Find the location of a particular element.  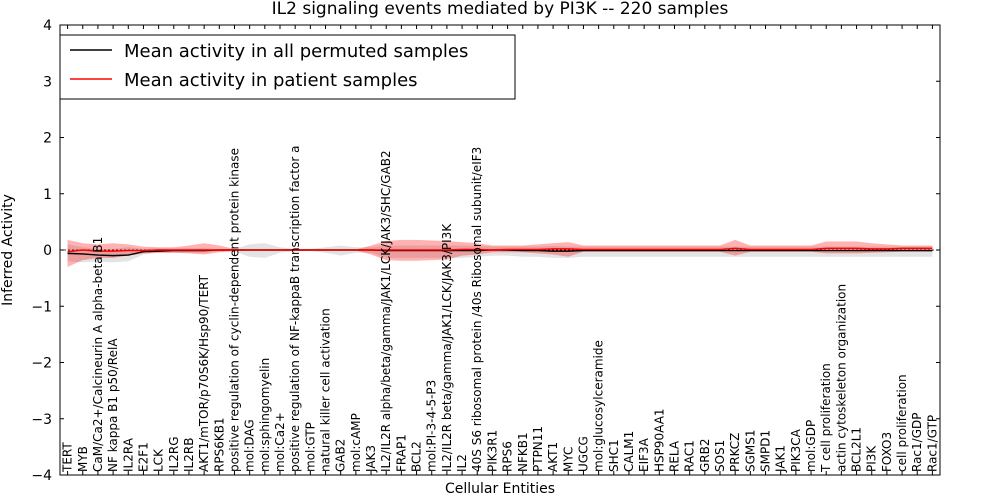

lines-layer is located at coordinates (500, 252).